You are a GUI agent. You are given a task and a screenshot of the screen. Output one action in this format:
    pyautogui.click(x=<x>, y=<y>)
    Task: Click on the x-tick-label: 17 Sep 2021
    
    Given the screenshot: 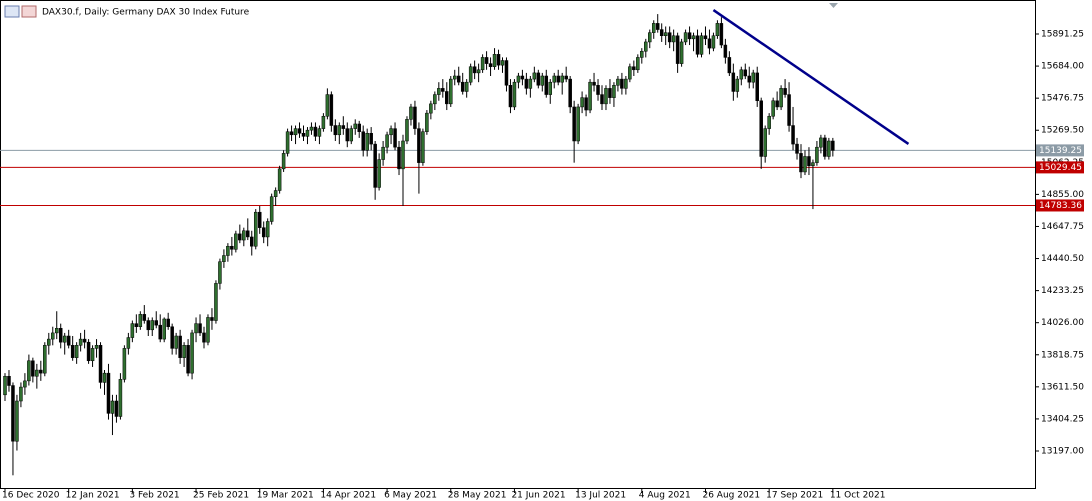 What is the action you would take?
    pyautogui.click(x=794, y=496)
    